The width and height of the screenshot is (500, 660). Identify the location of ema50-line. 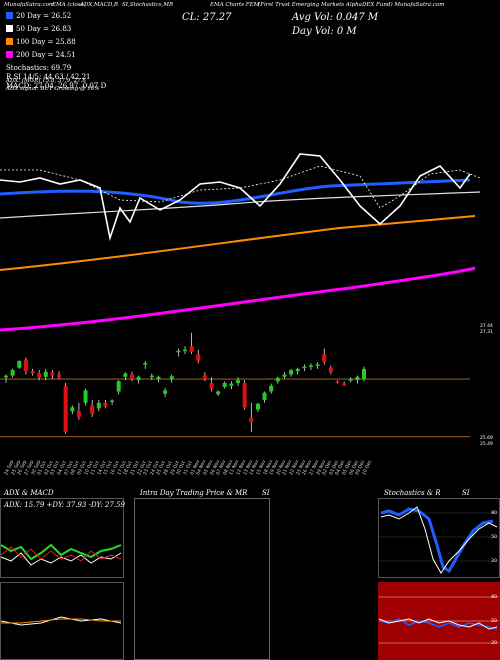
(240, 205).